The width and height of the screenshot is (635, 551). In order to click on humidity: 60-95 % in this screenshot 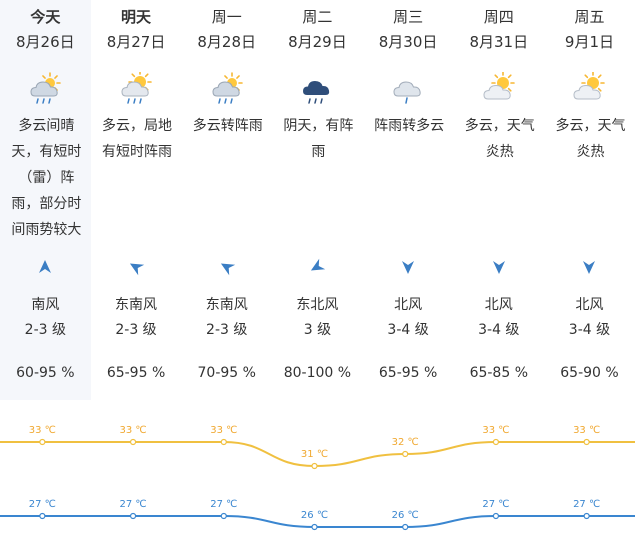, I will do `click(45, 373)`.